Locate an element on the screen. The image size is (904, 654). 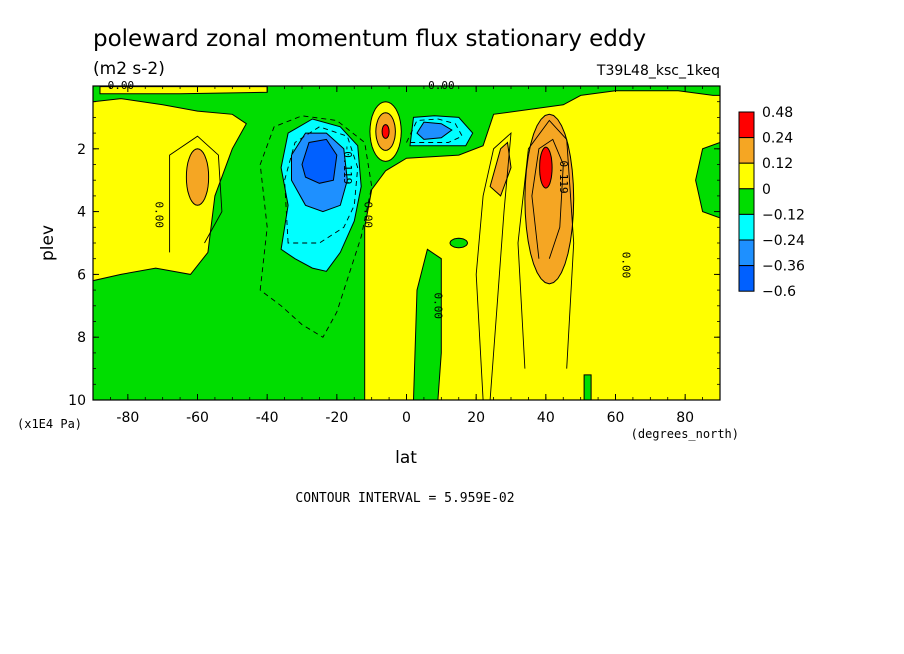
region-eq-minimum-mid is located at coordinates (434, 130).